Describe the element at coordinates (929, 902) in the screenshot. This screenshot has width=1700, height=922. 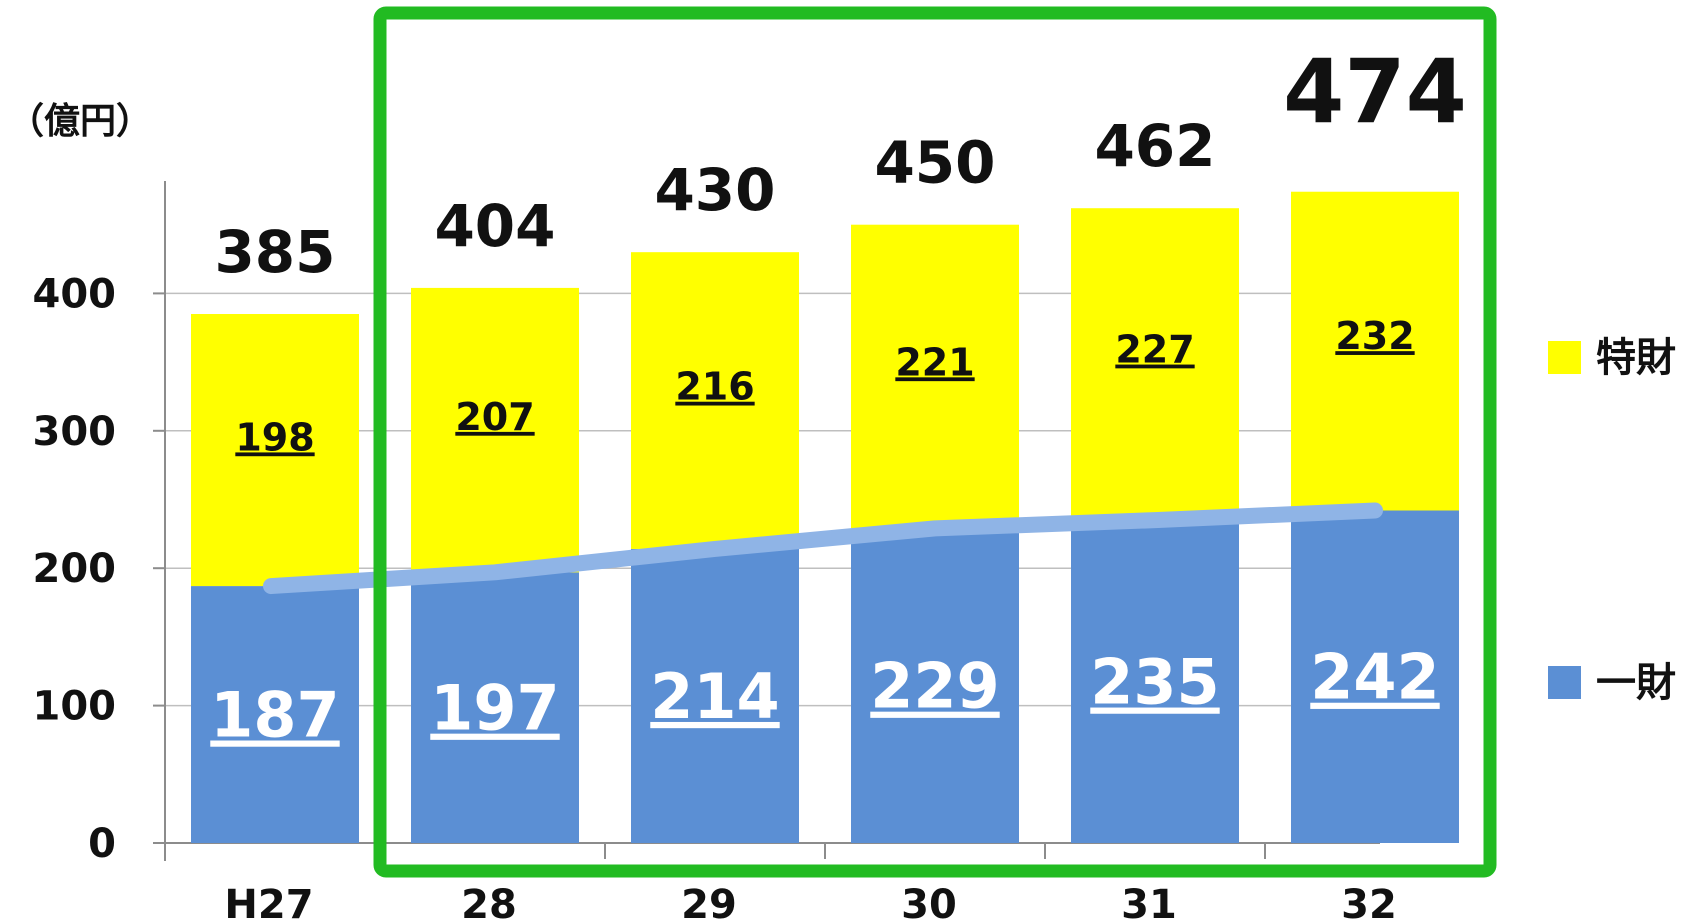
I see `x-tick-label: 30` at that location.